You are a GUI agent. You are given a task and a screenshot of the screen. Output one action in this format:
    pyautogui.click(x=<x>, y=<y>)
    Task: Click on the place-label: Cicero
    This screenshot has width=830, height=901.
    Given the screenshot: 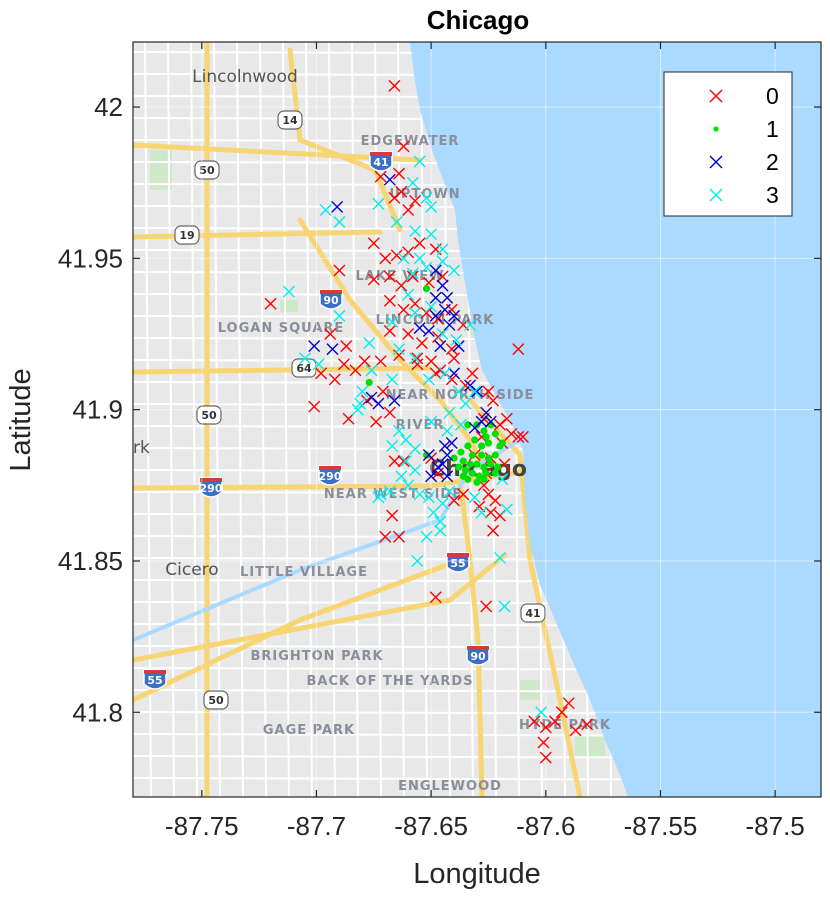 What is the action you would take?
    pyautogui.click(x=191, y=570)
    